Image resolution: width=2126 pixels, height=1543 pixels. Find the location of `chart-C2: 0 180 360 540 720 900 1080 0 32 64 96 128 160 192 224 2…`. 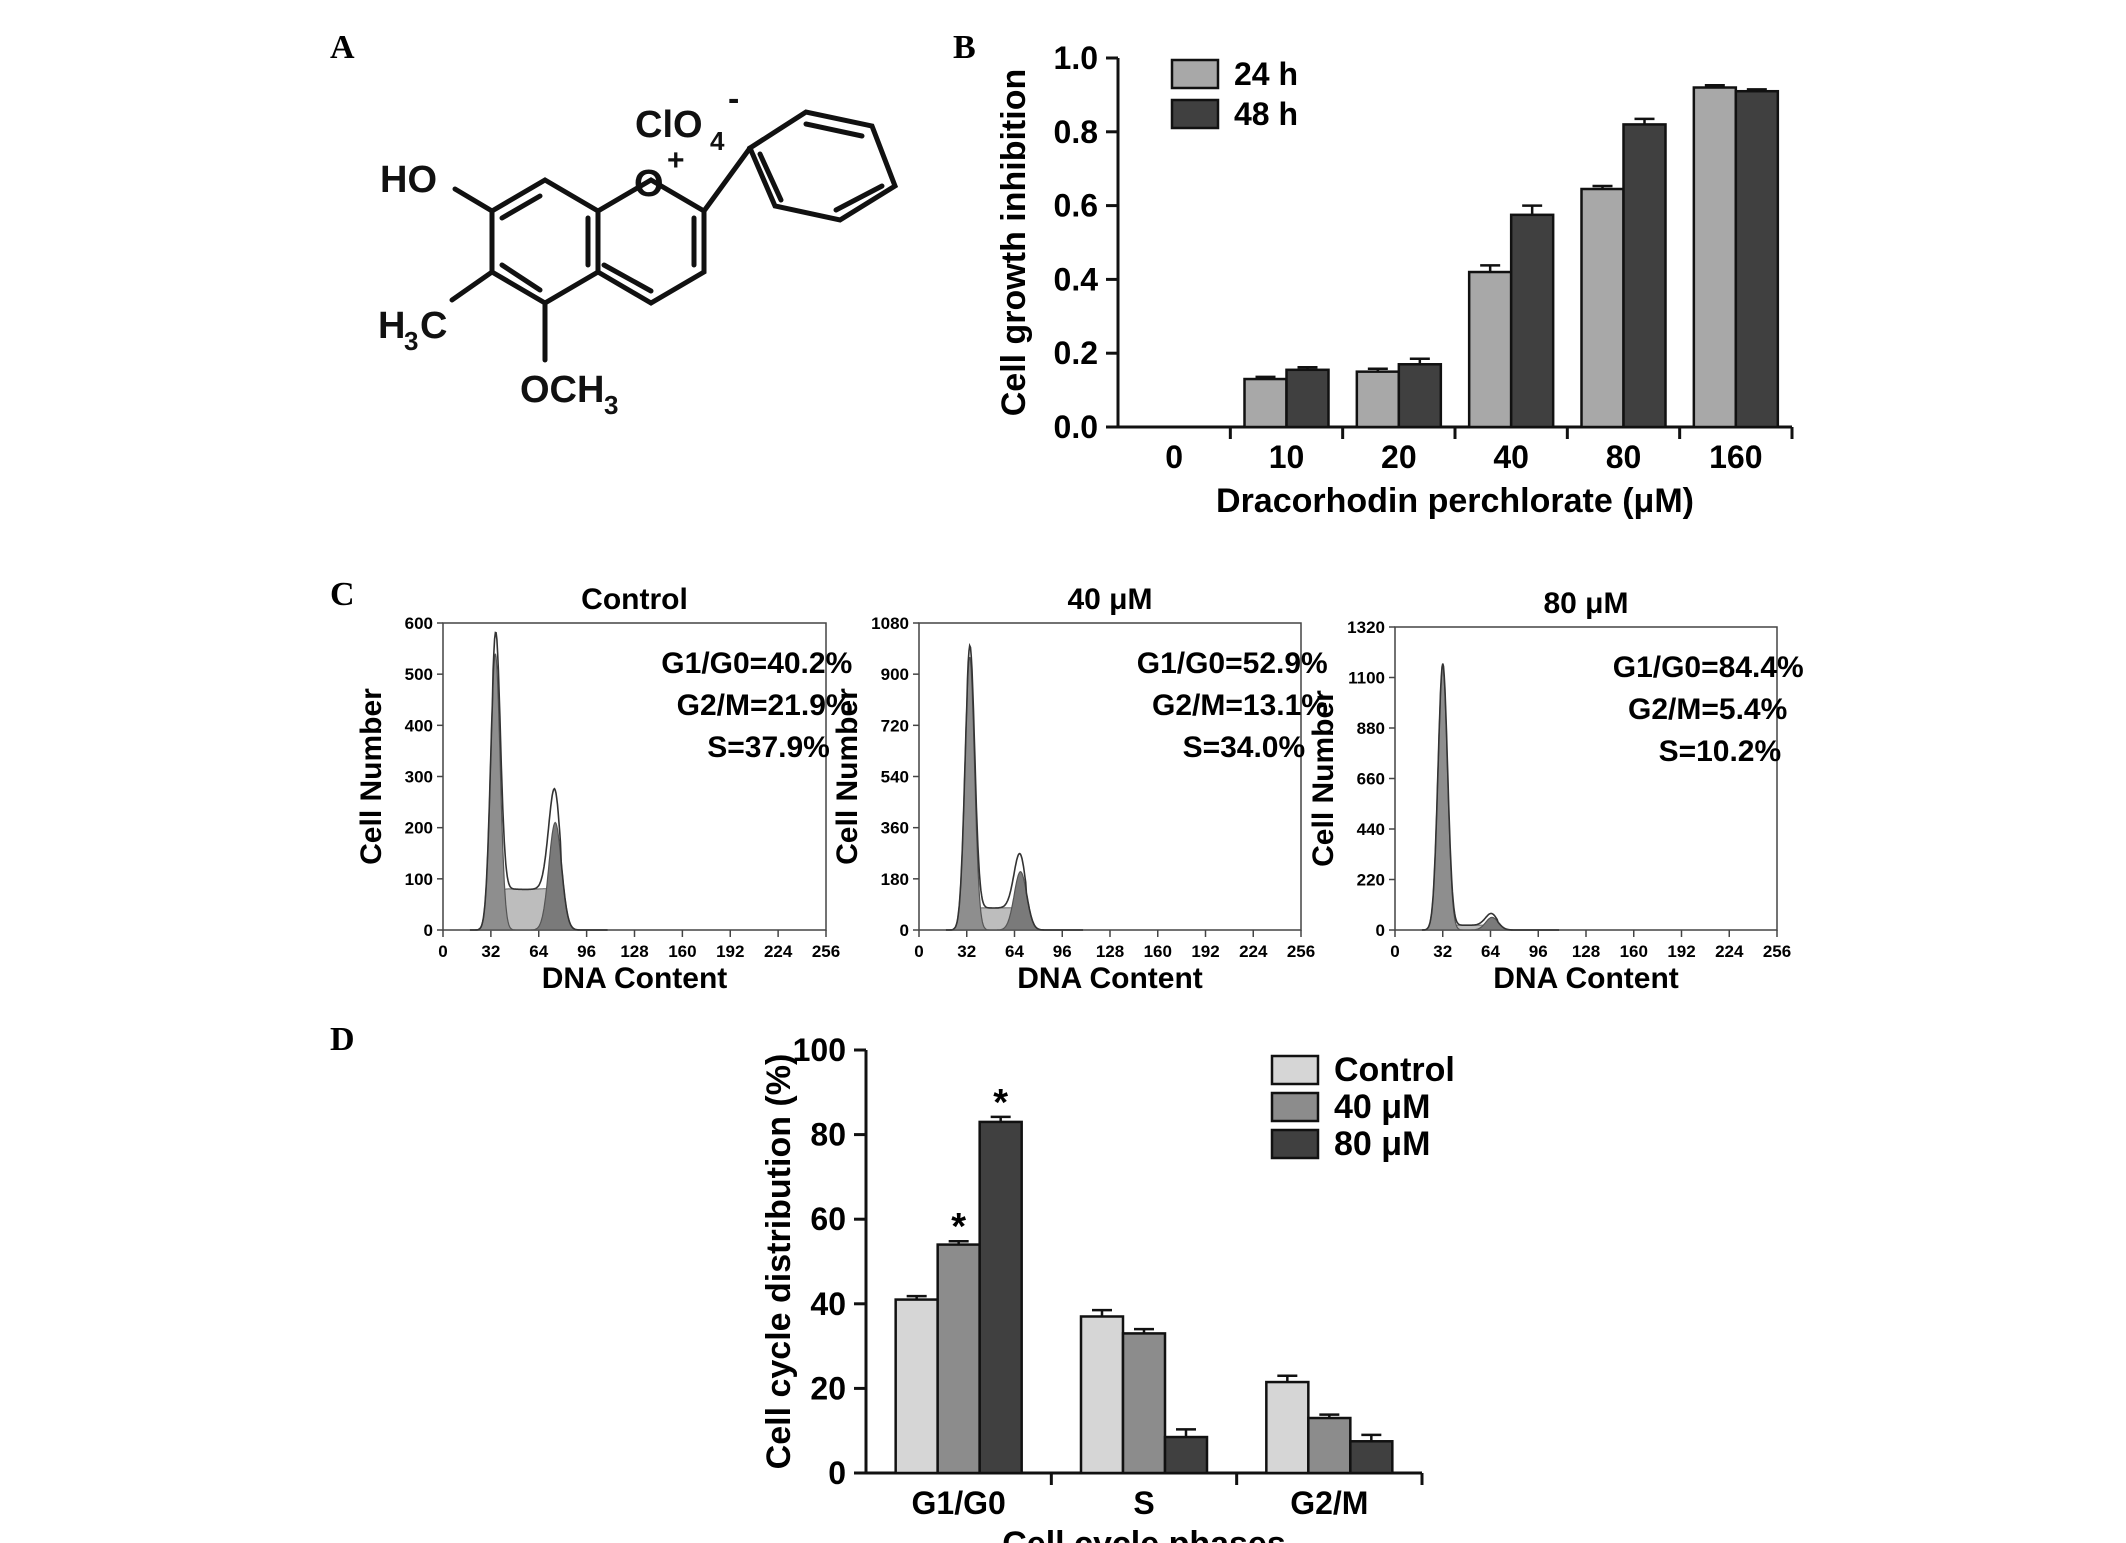

chart-C2: 0 180 360 540 720 900 1080 0 32 64 96 128 160 192 224 2… is located at coordinates (1079, 789).